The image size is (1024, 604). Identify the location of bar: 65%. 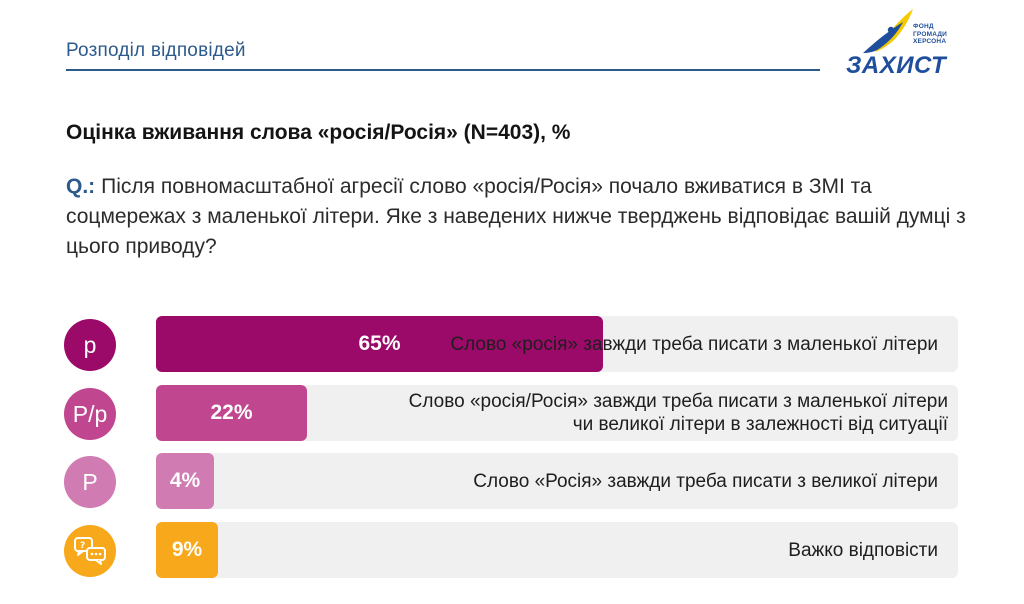
(379, 344).